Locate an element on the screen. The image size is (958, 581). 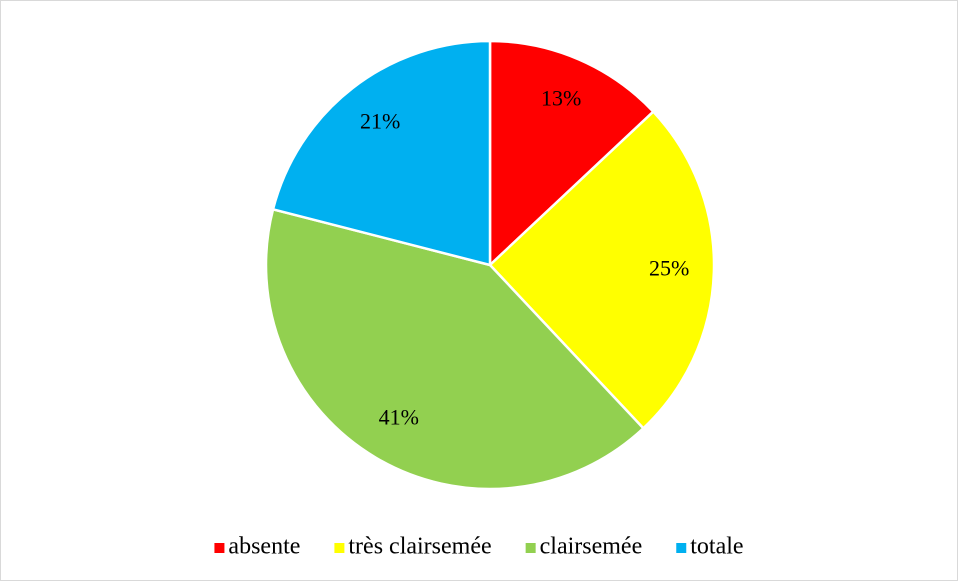
legend: absente très clairsemée clairsemée totale is located at coordinates (479, 547).